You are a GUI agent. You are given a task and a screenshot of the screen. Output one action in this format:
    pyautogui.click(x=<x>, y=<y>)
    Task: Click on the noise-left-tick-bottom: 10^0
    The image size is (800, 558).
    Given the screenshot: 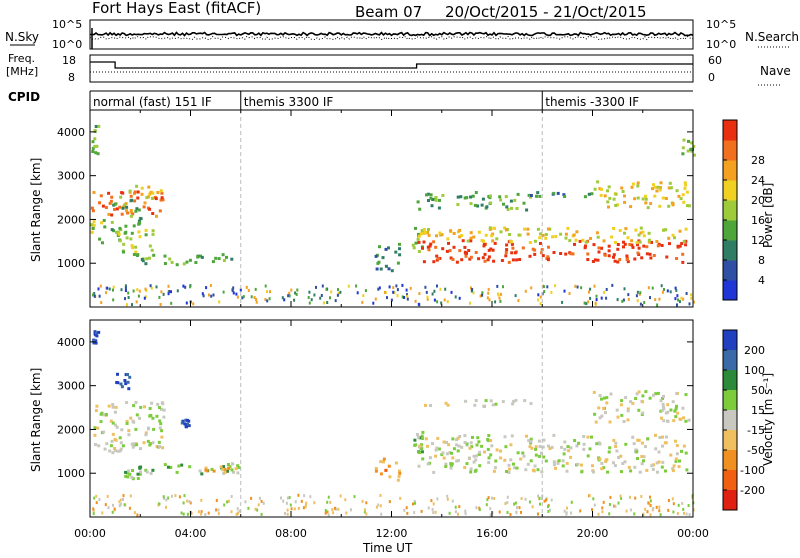 What is the action you would take?
    pyautogui.click(x=67, y=44)
    